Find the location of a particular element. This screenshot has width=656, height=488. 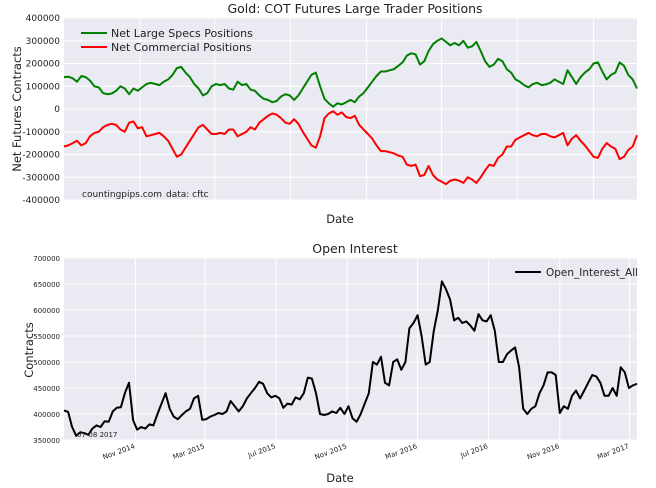

y-tick-label: 600000 is located at coordinates (46, 311).